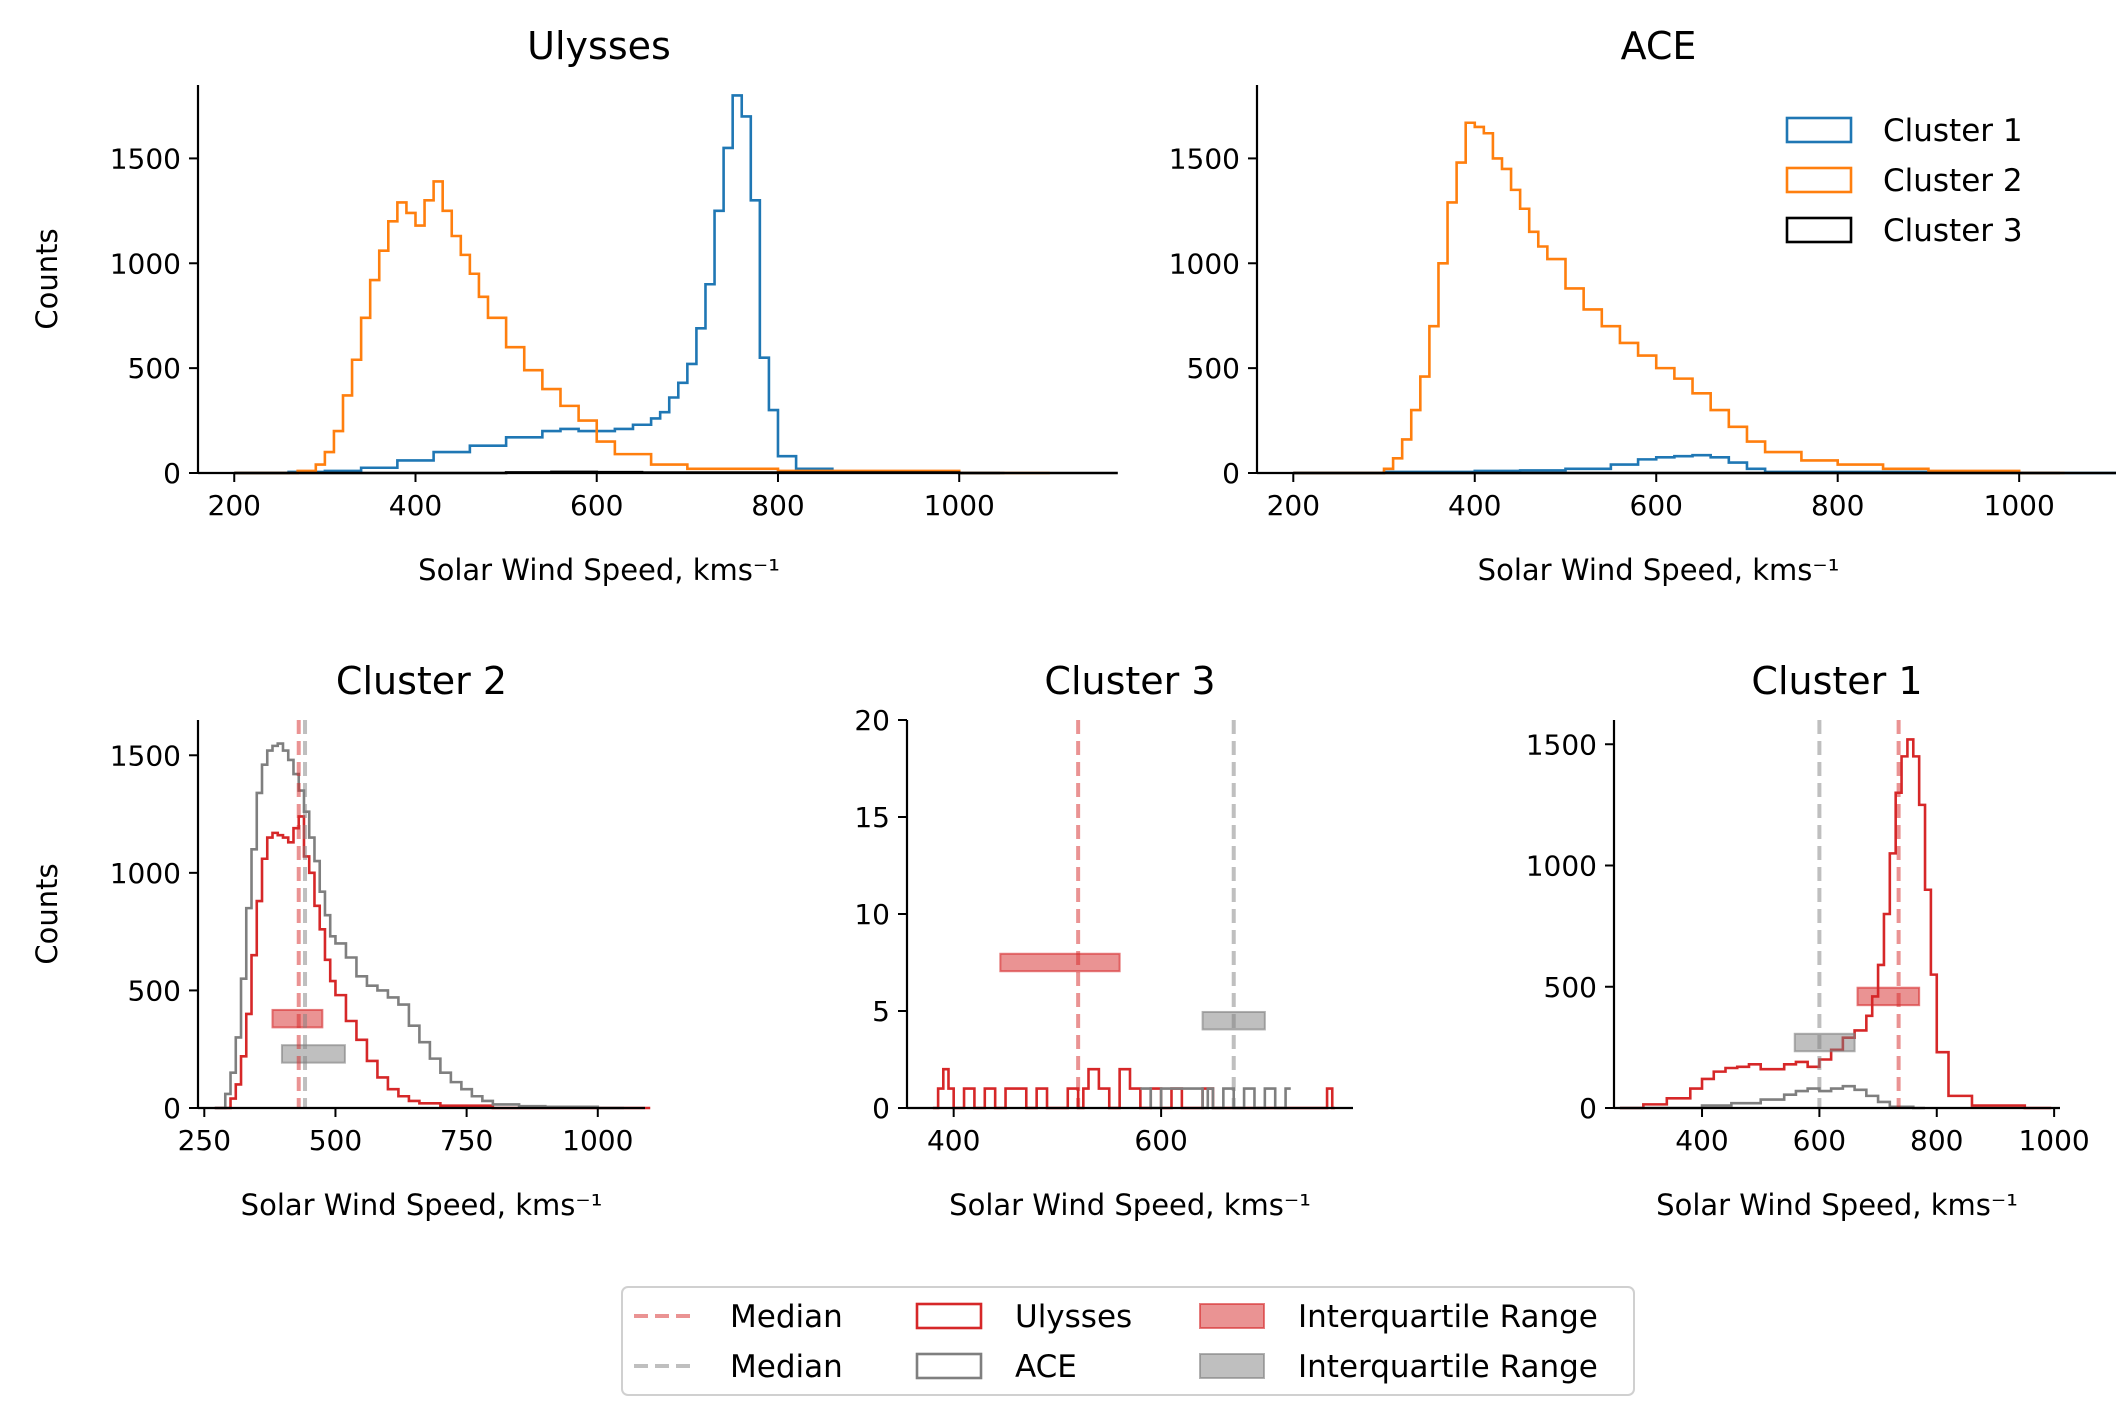  I want to click on panel-title: Cluster 3, so click(1129, 681).